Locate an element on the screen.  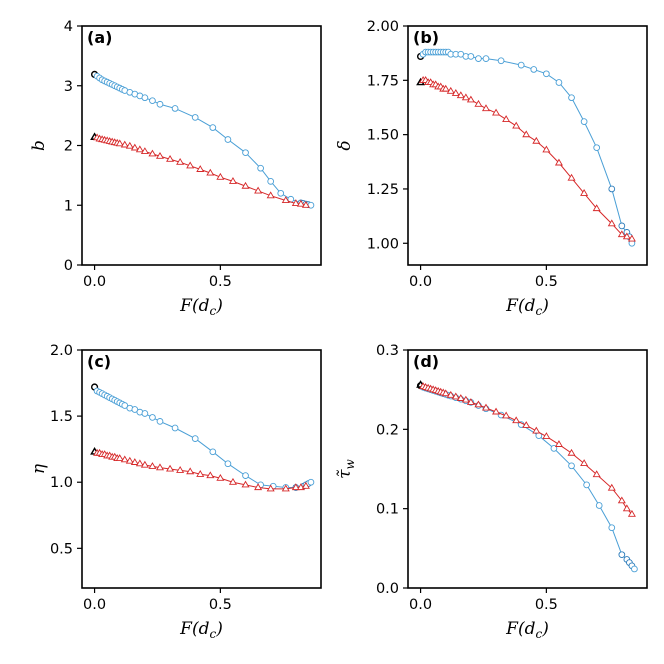
y-tick-label: 0.3 is located at coordinates (387, 351).